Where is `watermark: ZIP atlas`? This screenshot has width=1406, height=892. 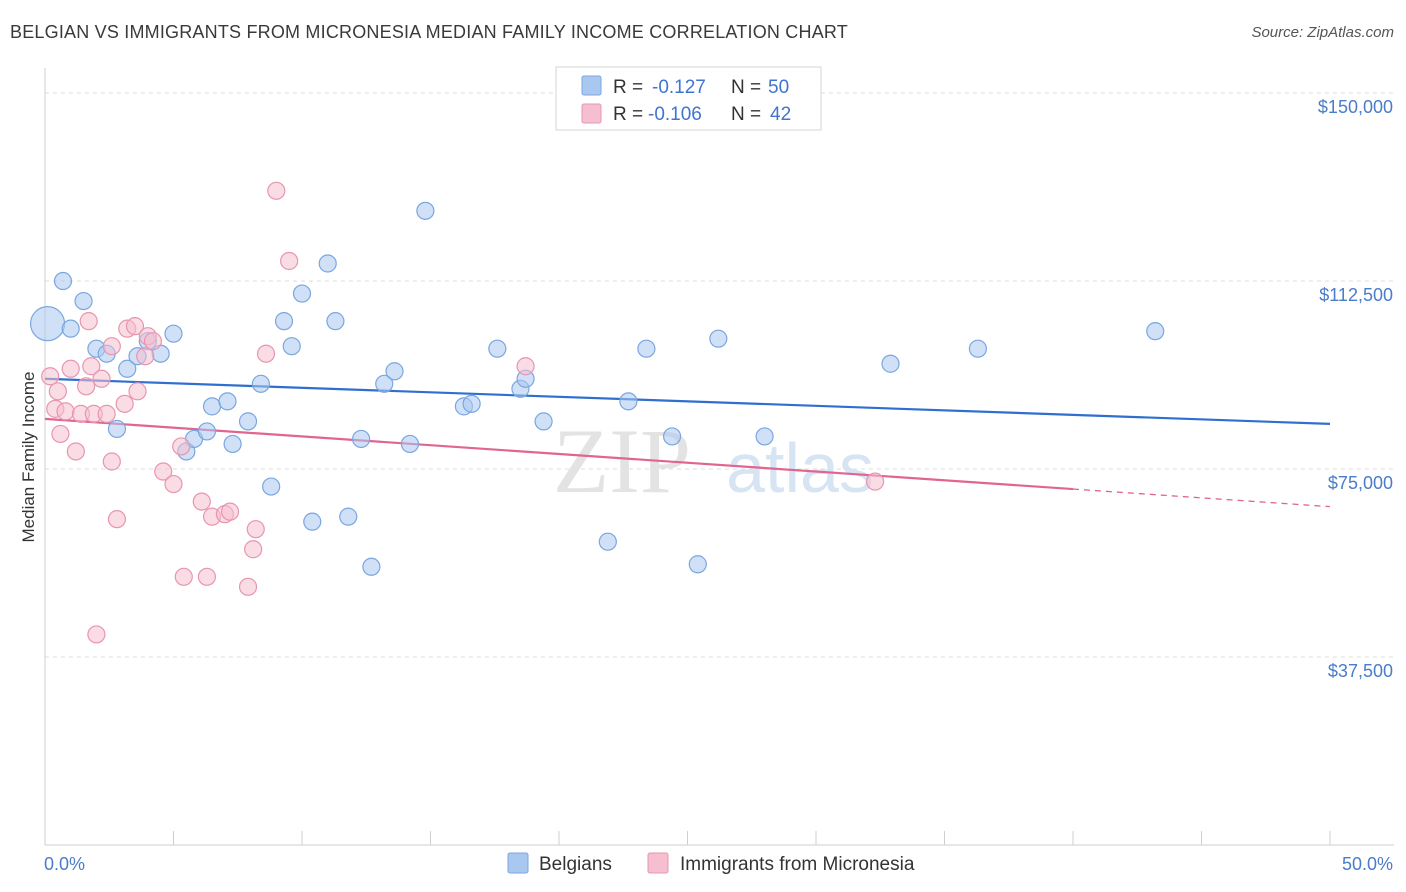 watermark: ZIP atlas is located at coordinates (713, 461).